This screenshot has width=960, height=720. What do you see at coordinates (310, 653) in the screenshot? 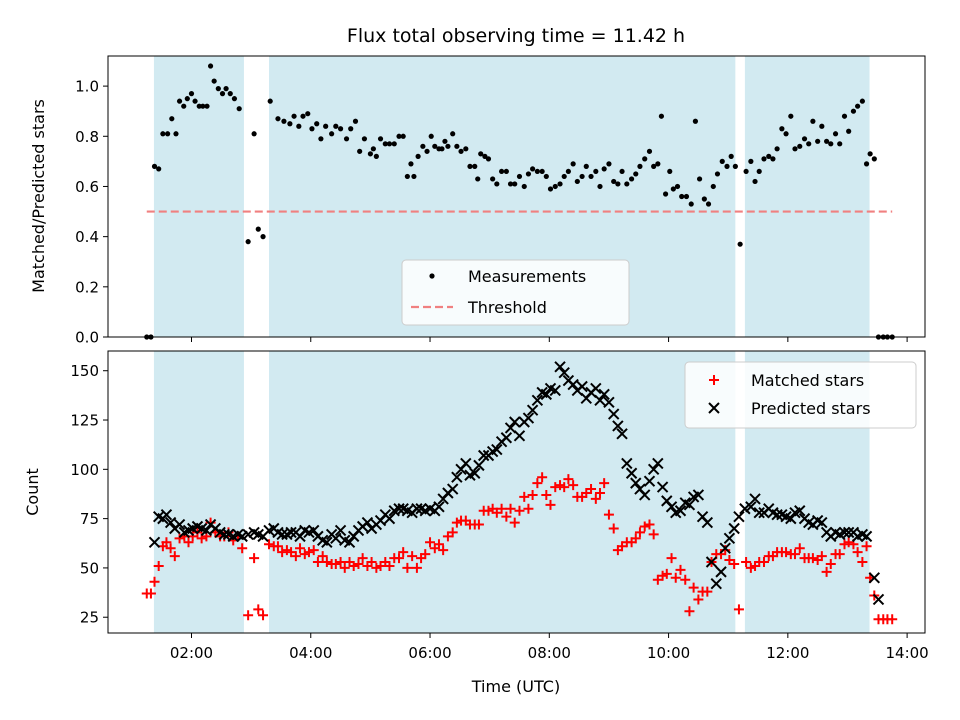
I see `xtick-label-1: 04:00` at bounding box center [310, 653].